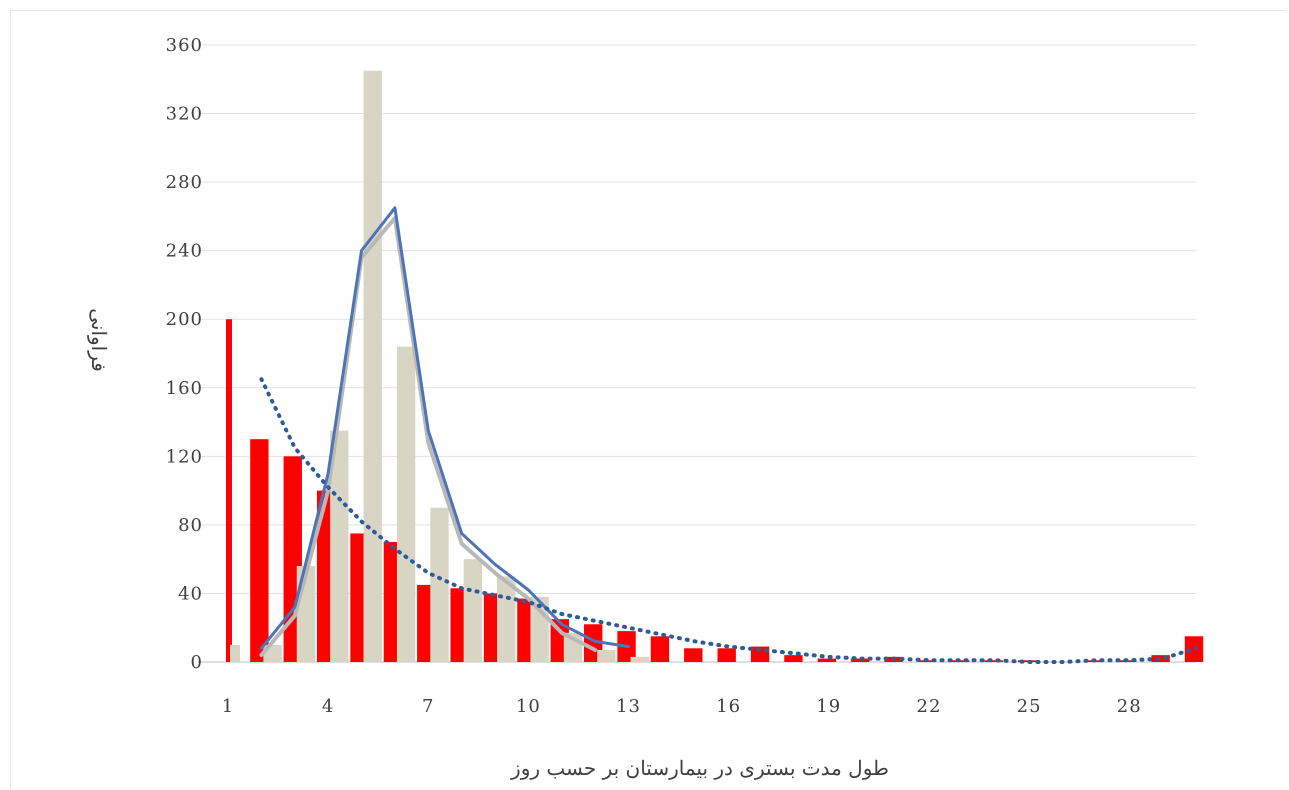 The width and height of the screenshot is (1289, 790). Describe the element at coordinates (184, 456) in the screenshot. I see `y-tick-label: 120` at that location.